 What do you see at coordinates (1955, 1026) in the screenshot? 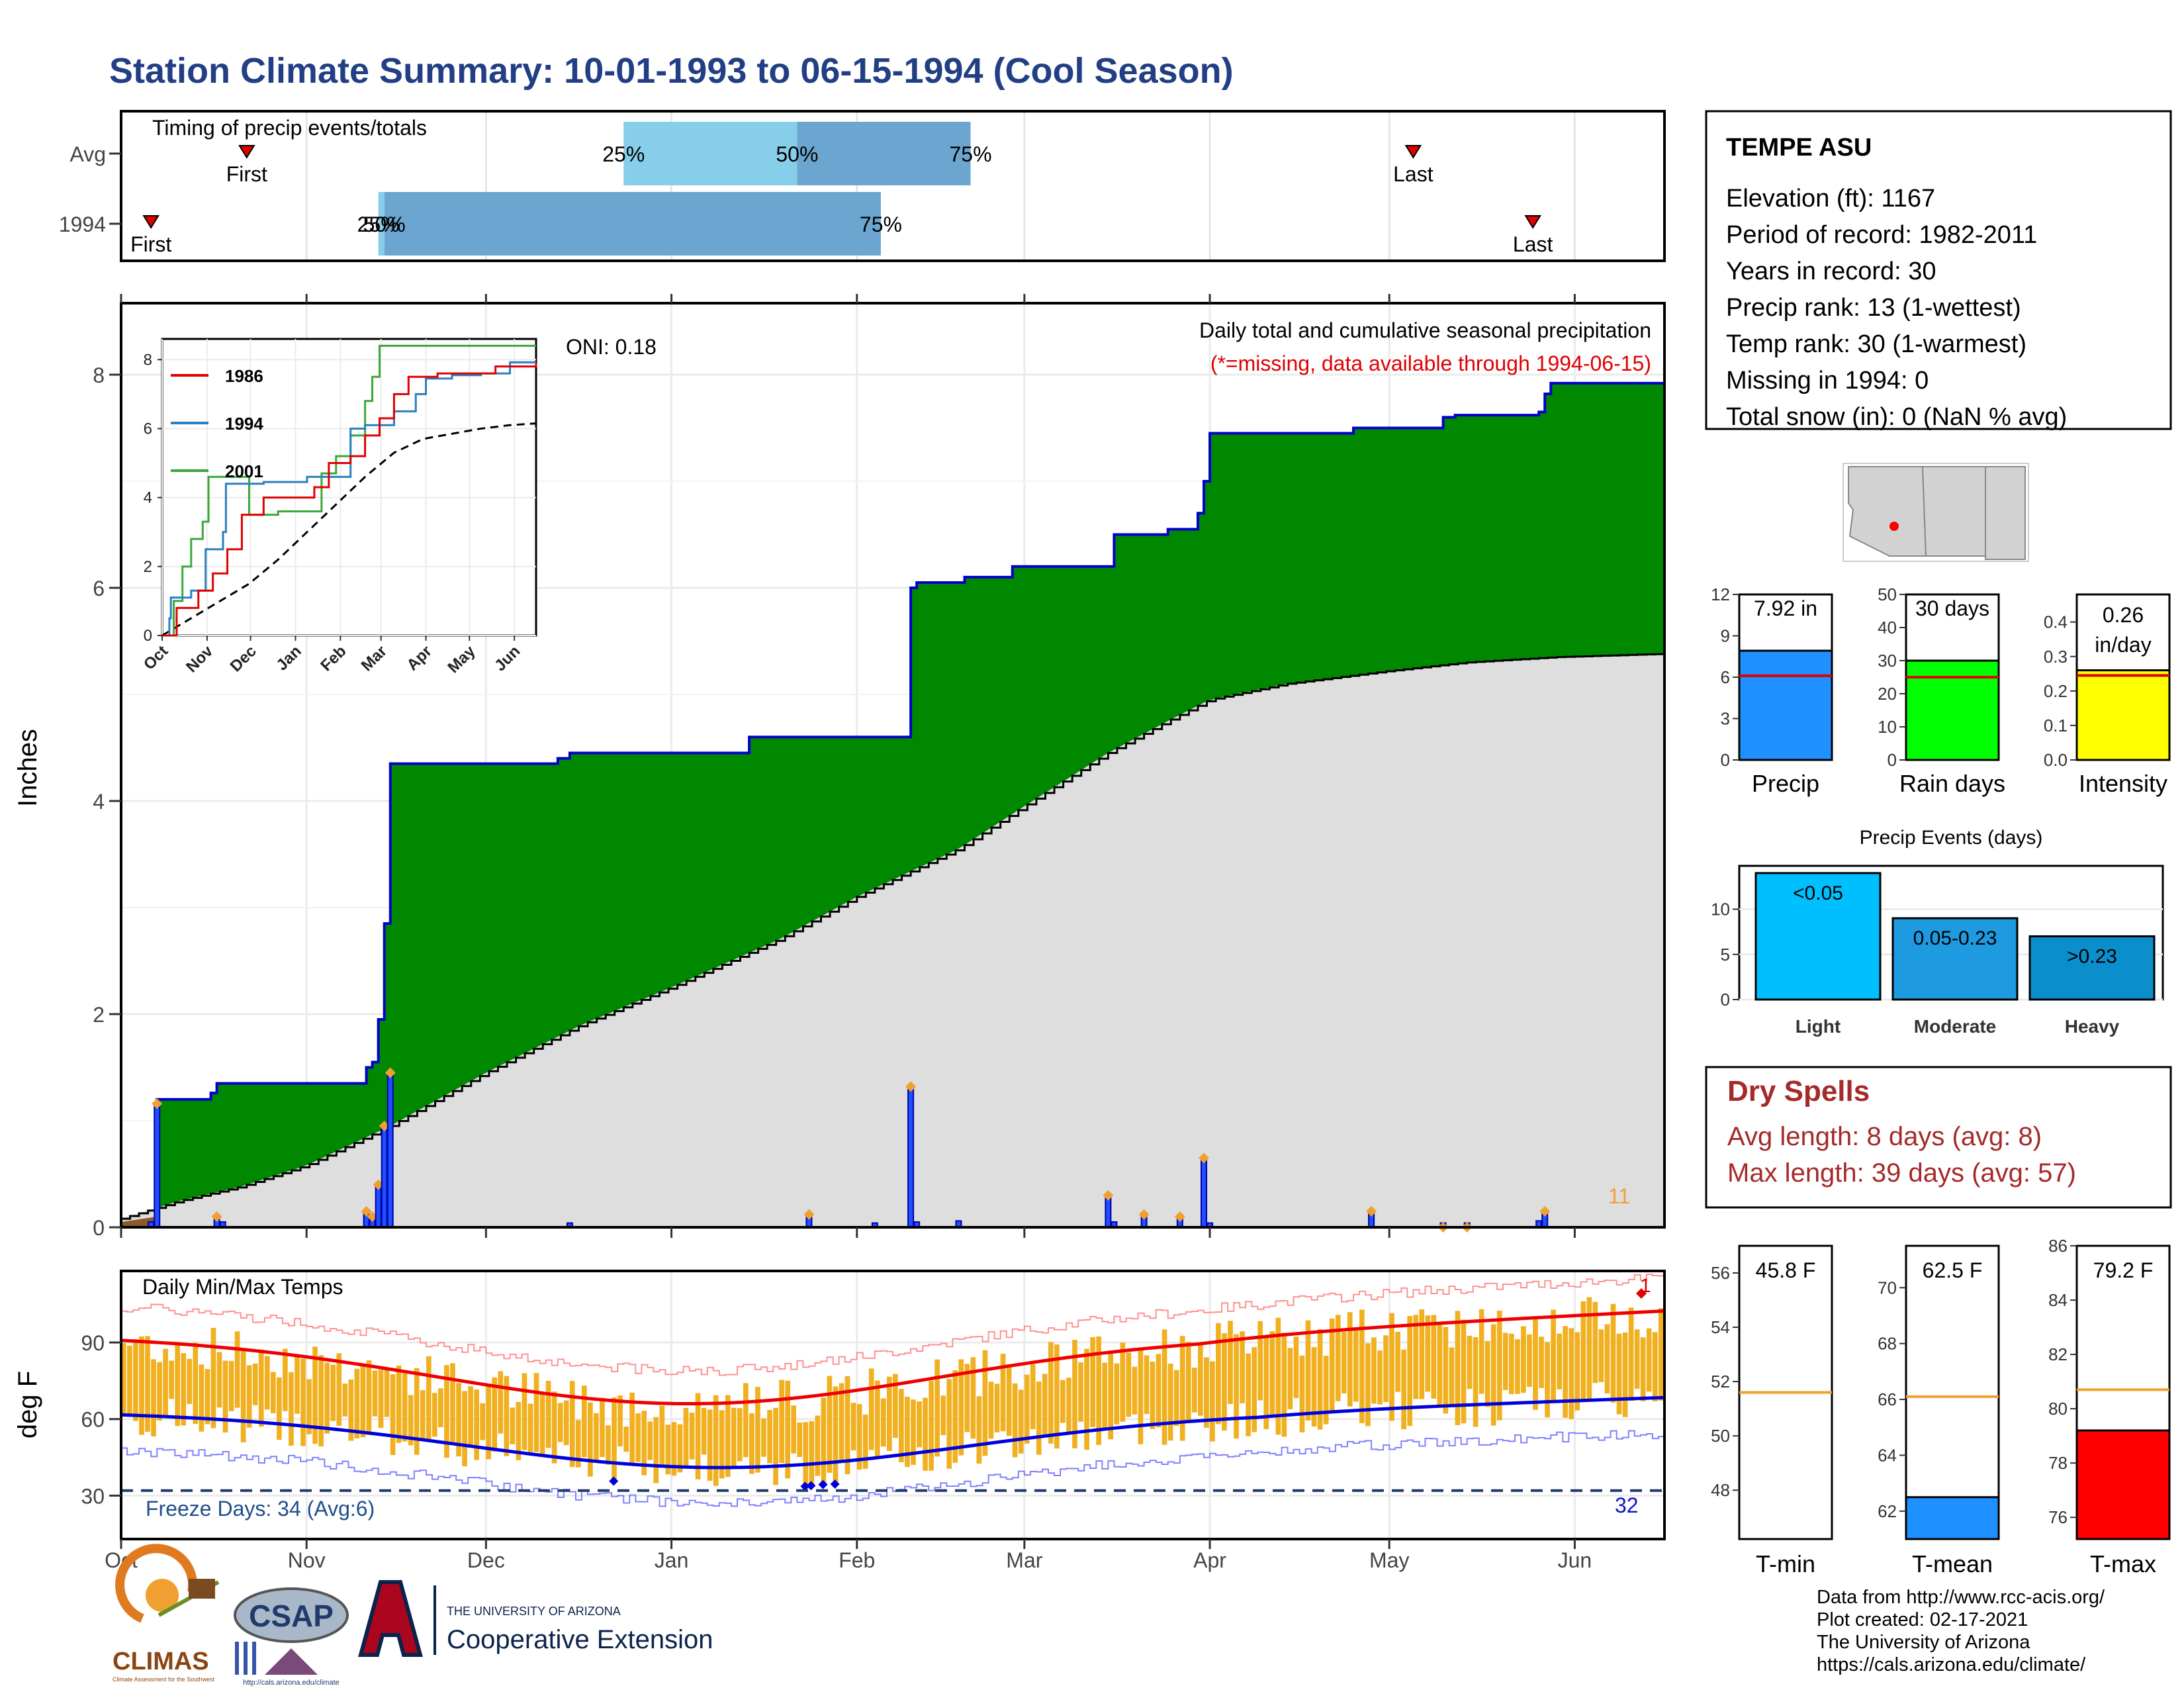
I see `precip-events-bar-label: Moderate` at bounding box center [1955, 1026].